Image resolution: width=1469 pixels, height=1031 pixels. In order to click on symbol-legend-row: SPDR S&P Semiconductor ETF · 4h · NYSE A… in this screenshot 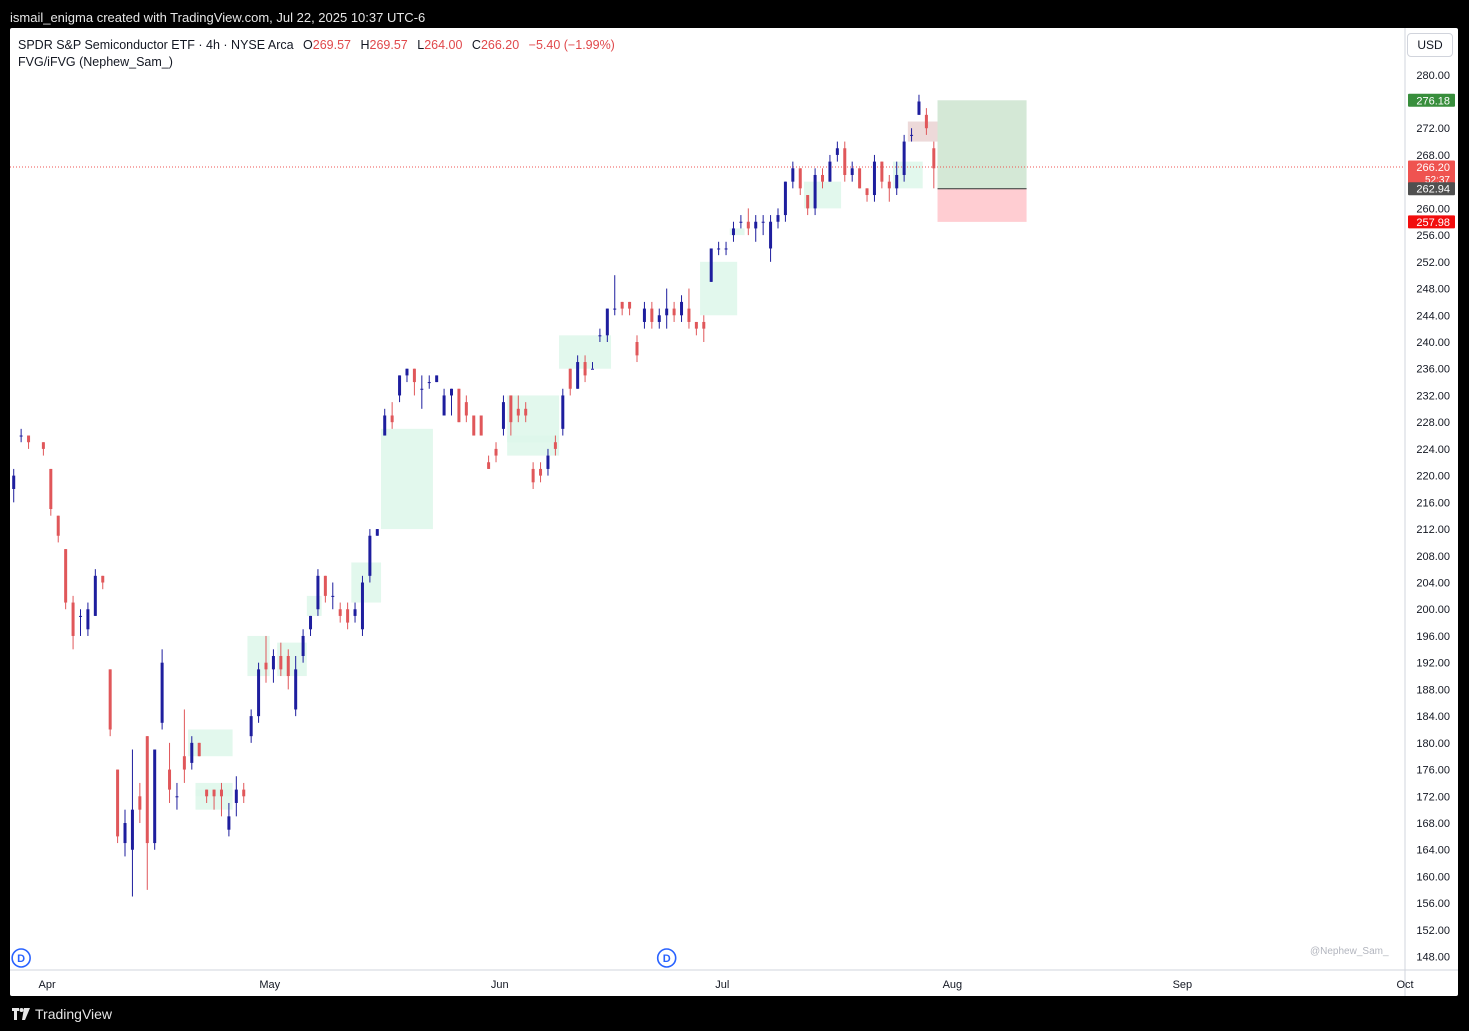, I will do `click(316, 45)`.